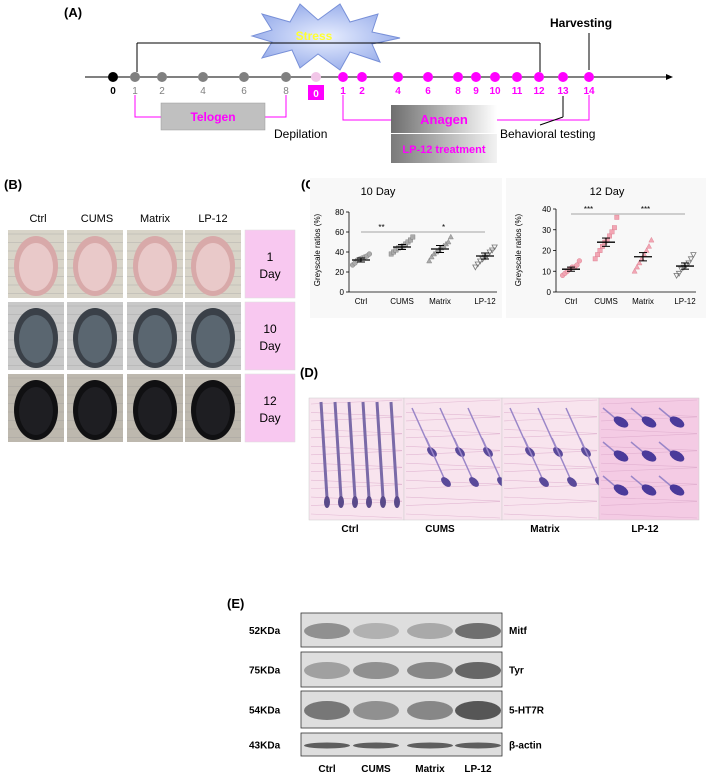 Image resolution: width=709 pixels, height=782 pixels. What do you see at coordinates (235, 603) in the screenshot?
I see `panel-e-label: (E)` at bounding box center [235, 603].